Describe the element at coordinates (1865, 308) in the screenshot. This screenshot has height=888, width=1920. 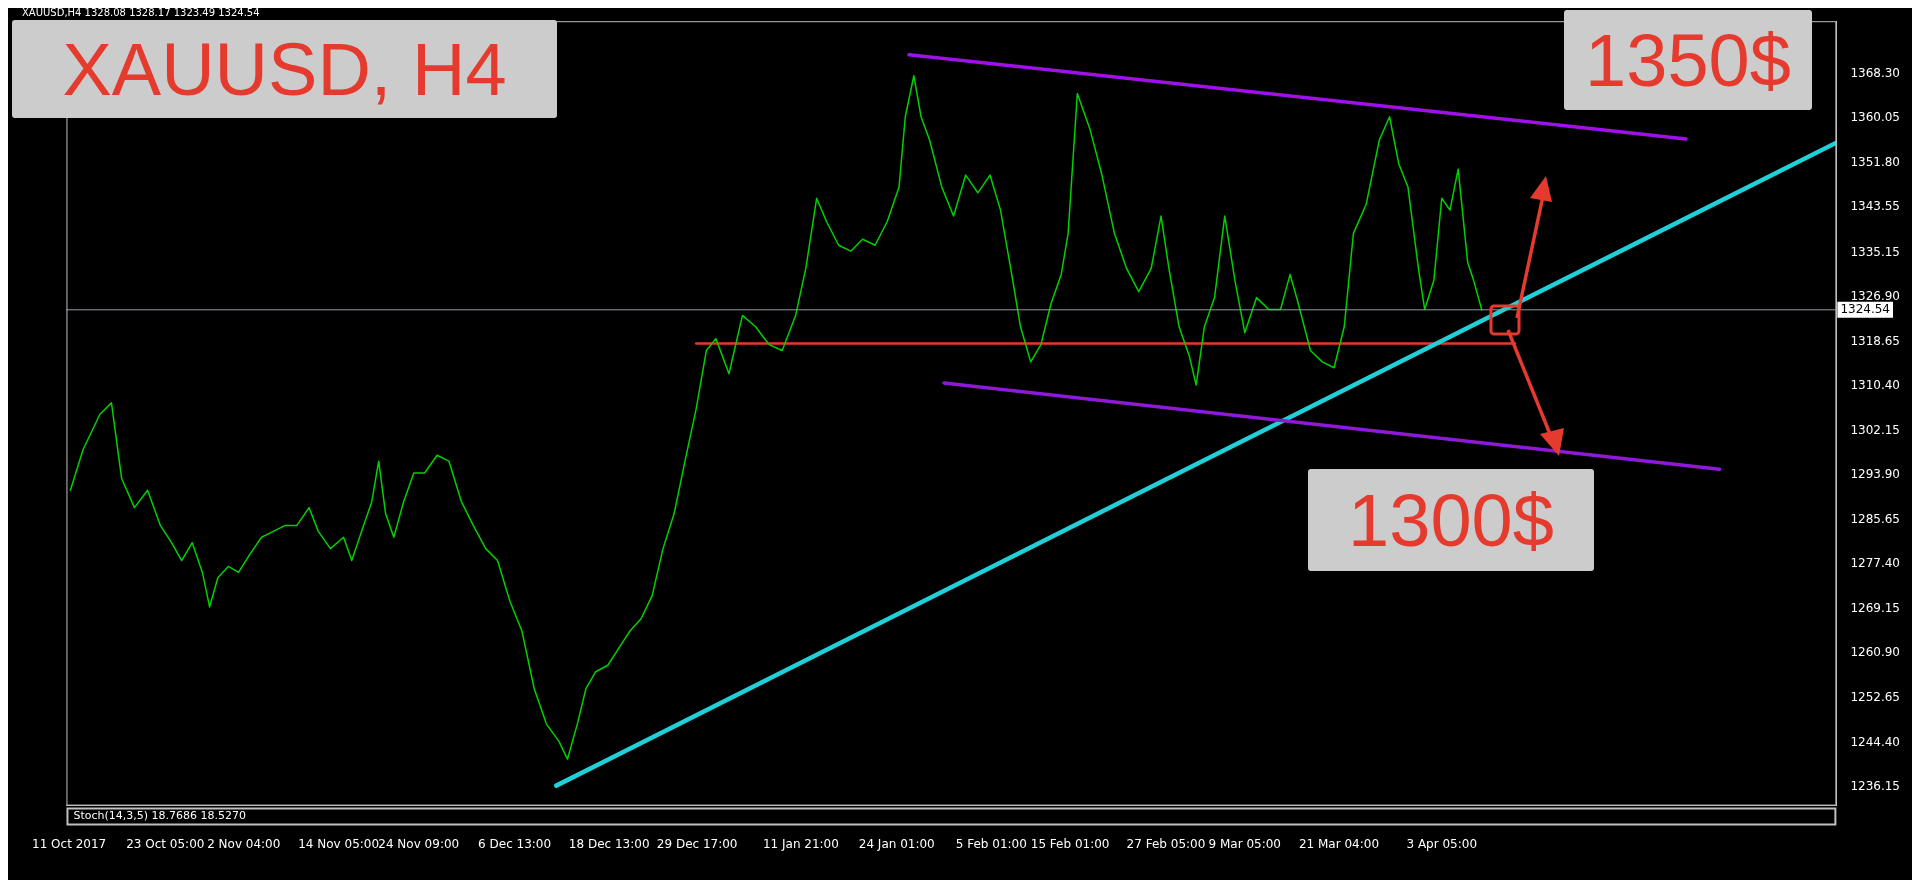
I see `ref-line-label: 1324.54` at that location.